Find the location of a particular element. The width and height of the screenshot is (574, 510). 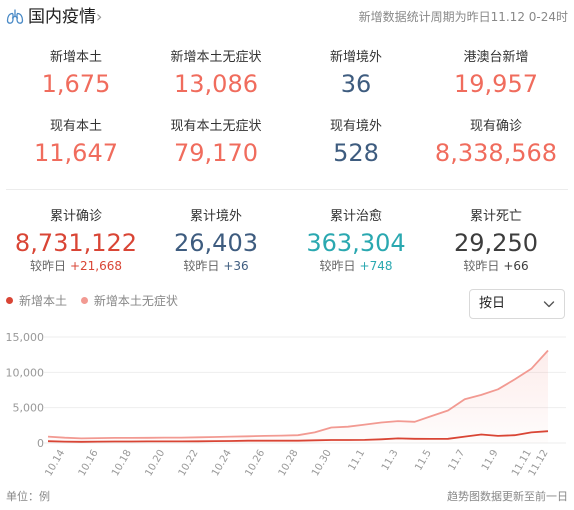

delta-value: +21,668 is located at coordinates (96, 266).